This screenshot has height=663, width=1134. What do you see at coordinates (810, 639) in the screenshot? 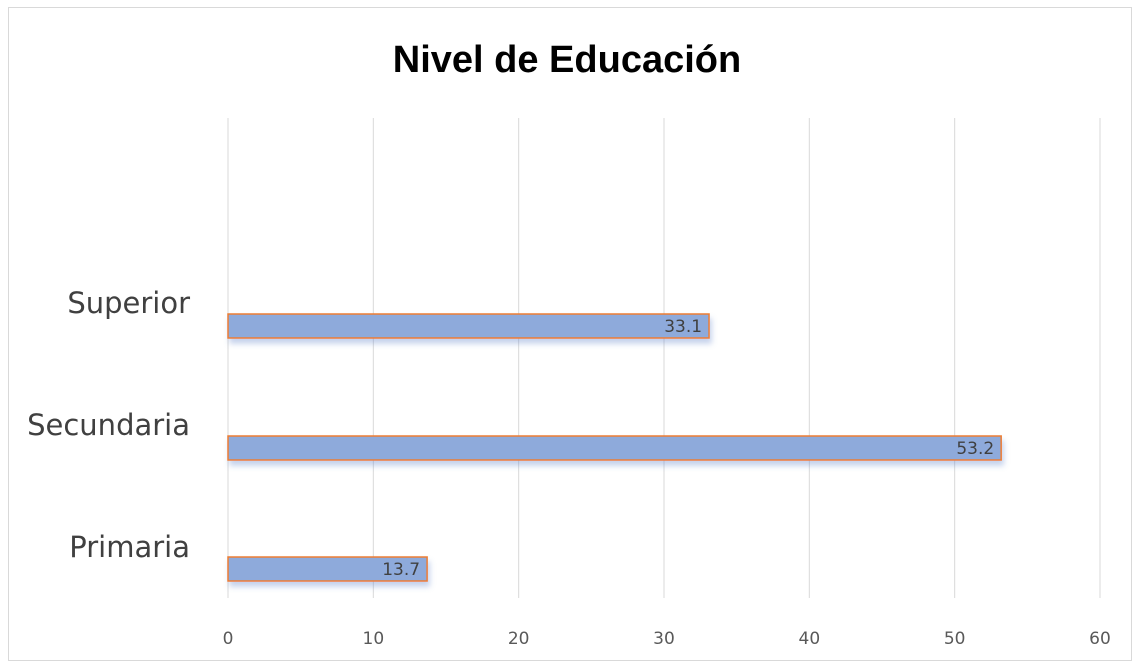
I see `x-tick-label: 40` at bounding box center [810, 639].